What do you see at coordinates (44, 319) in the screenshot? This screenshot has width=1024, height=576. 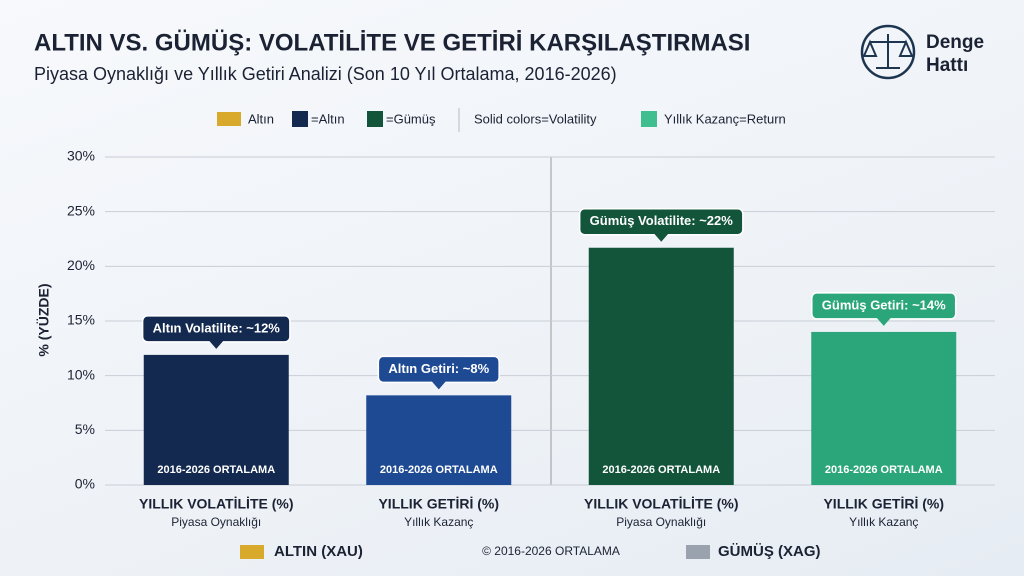 I see `y-axis-label: % (YÜZDE)` at bounding box center [44, 319].